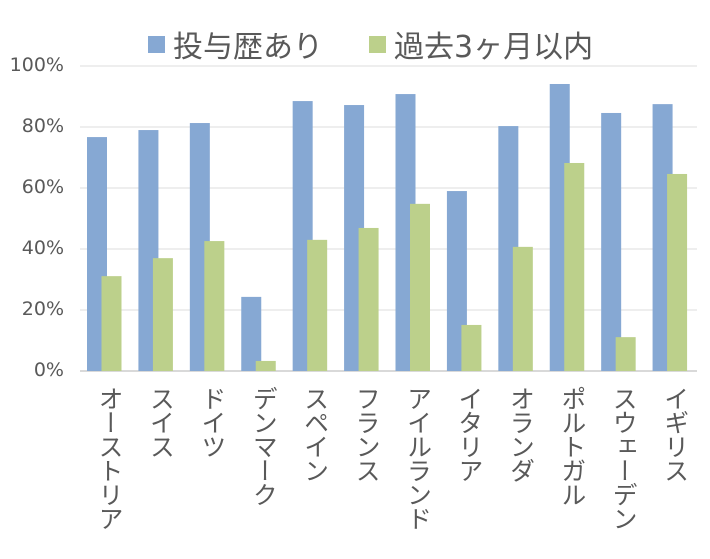 This screenshot has height=559, width=710. I want to click on y-tick-label: 0%, so click(48, 370).